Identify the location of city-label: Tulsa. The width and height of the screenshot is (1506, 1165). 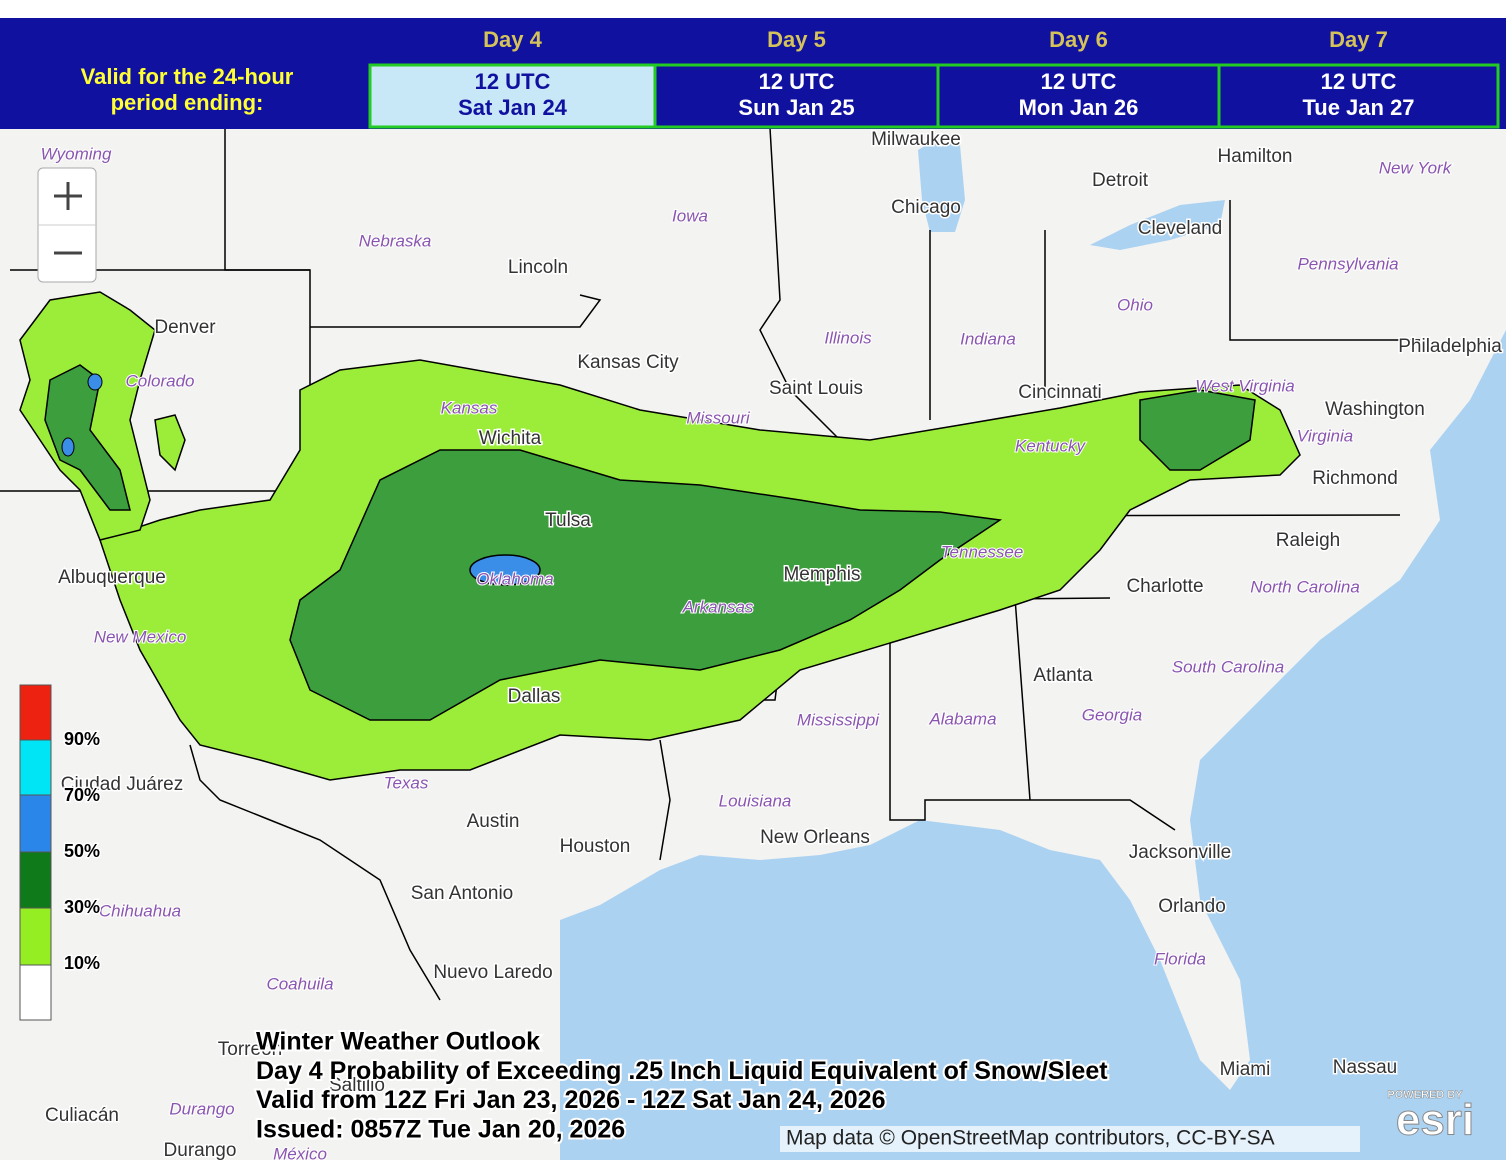
(568, 520).